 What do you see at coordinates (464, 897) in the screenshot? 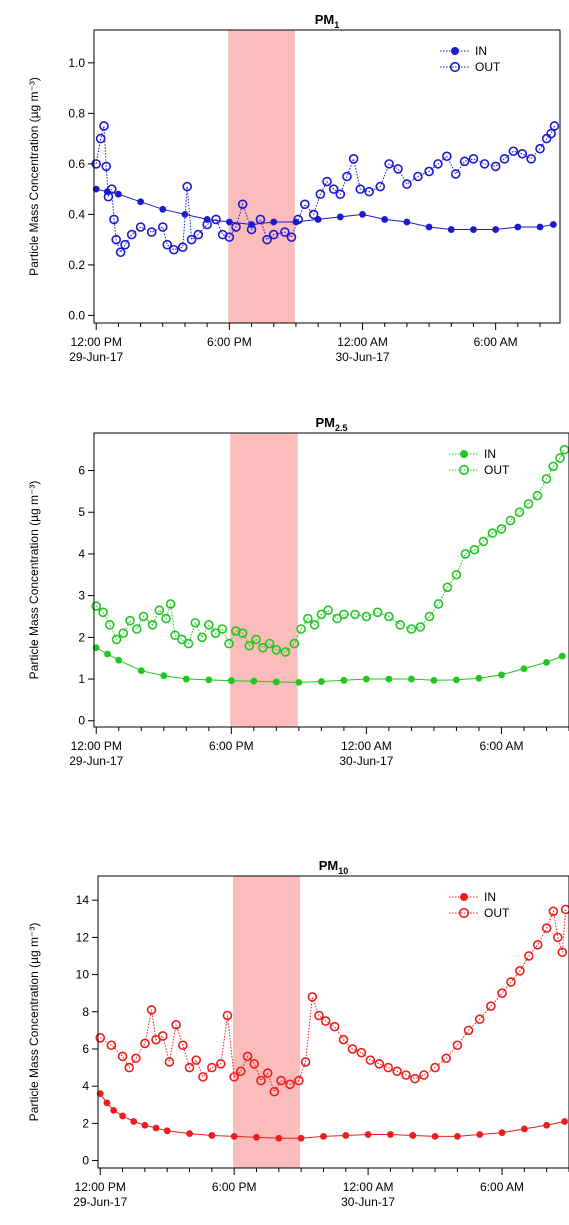
I see `legend-in-marker` at bounding box center [464, 897].